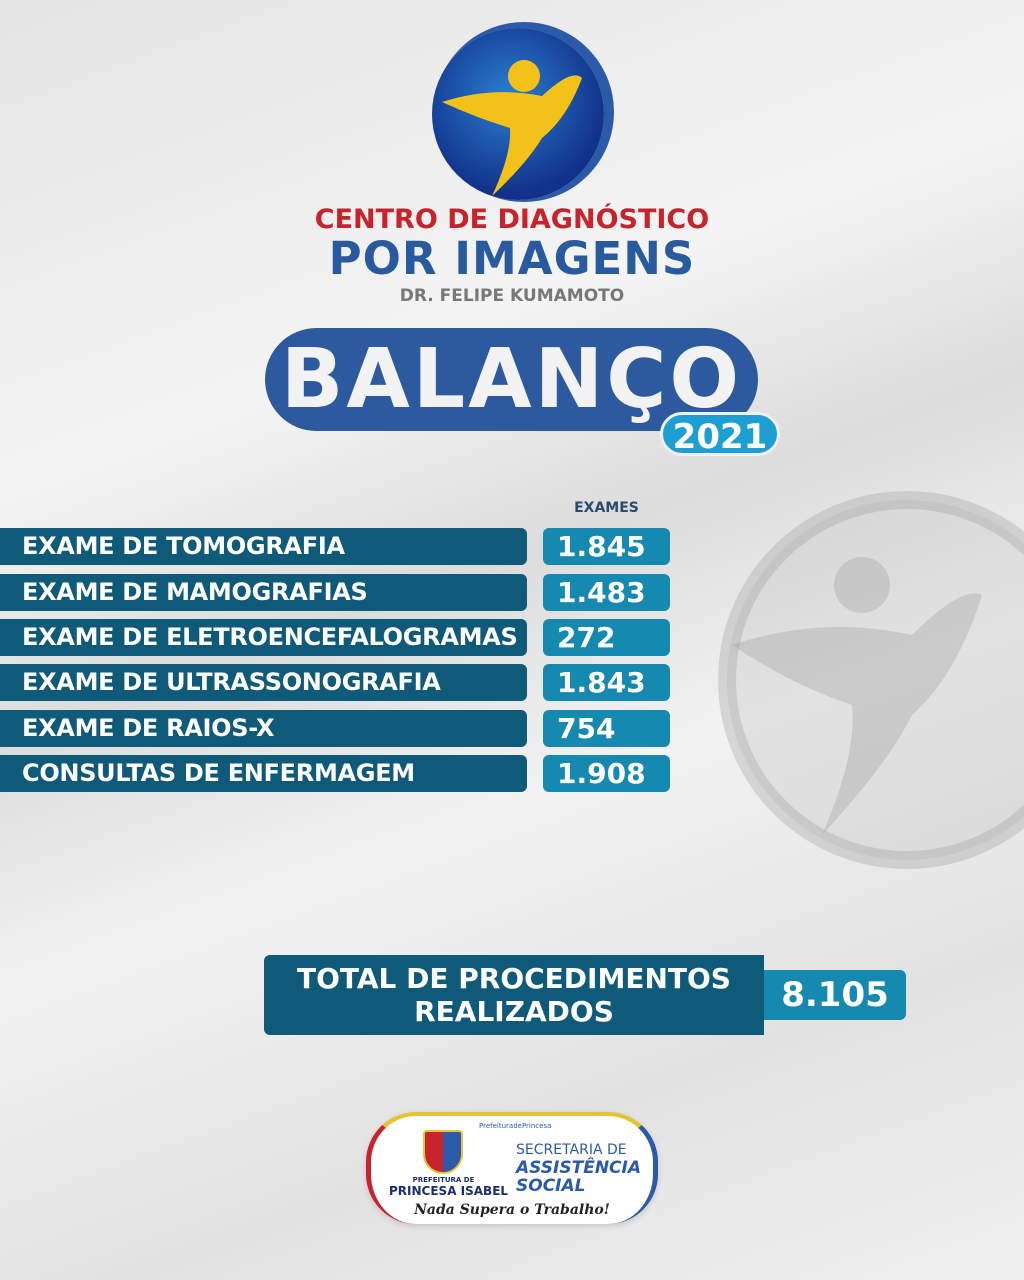 This screenshot has width=1024, height=1280. What do you see at coordinates (263, 637) in the screenshot?
I see `row-label: EXAME DE ELETROENCEFALOGRAMAS` at bounding box center [263, 637].